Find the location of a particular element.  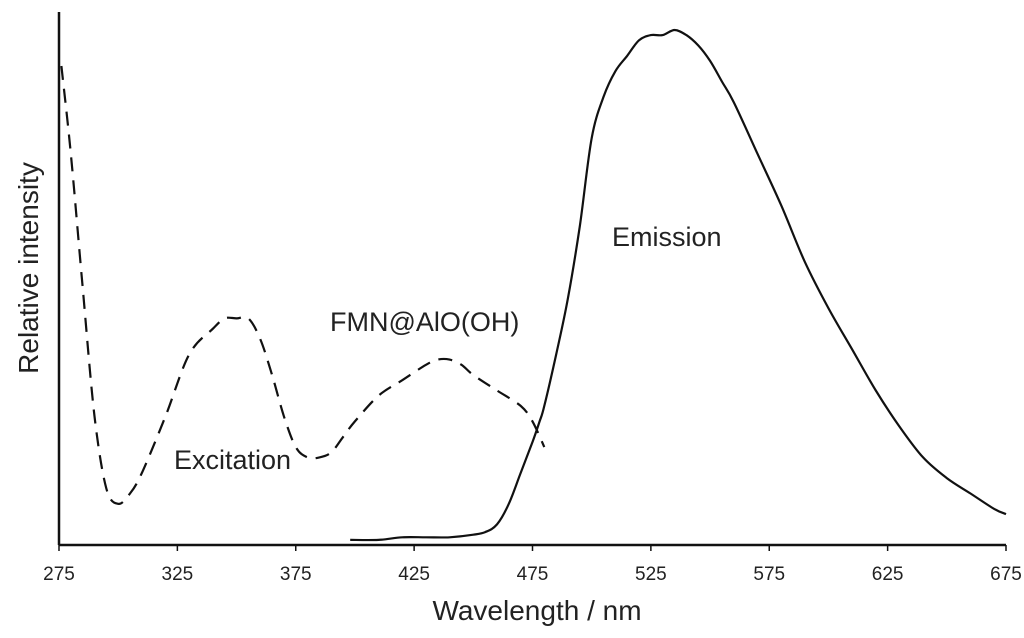

x-tick-label: 525 is located at coordinates (651, 574).